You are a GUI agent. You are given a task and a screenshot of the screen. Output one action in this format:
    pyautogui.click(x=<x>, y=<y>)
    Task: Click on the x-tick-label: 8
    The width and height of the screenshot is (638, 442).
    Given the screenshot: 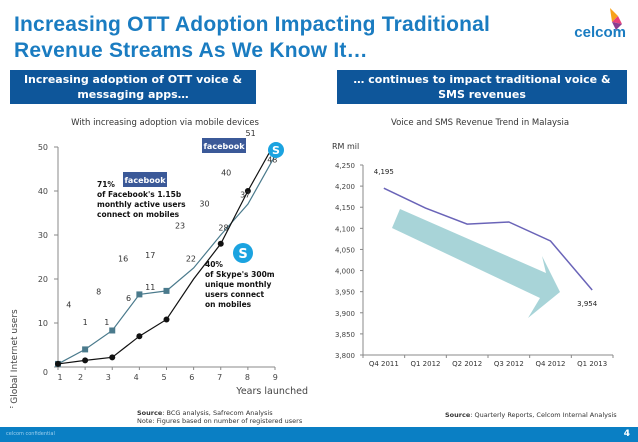 What is the action you would take?
    pyautogui.click(x=247, y=377)
    